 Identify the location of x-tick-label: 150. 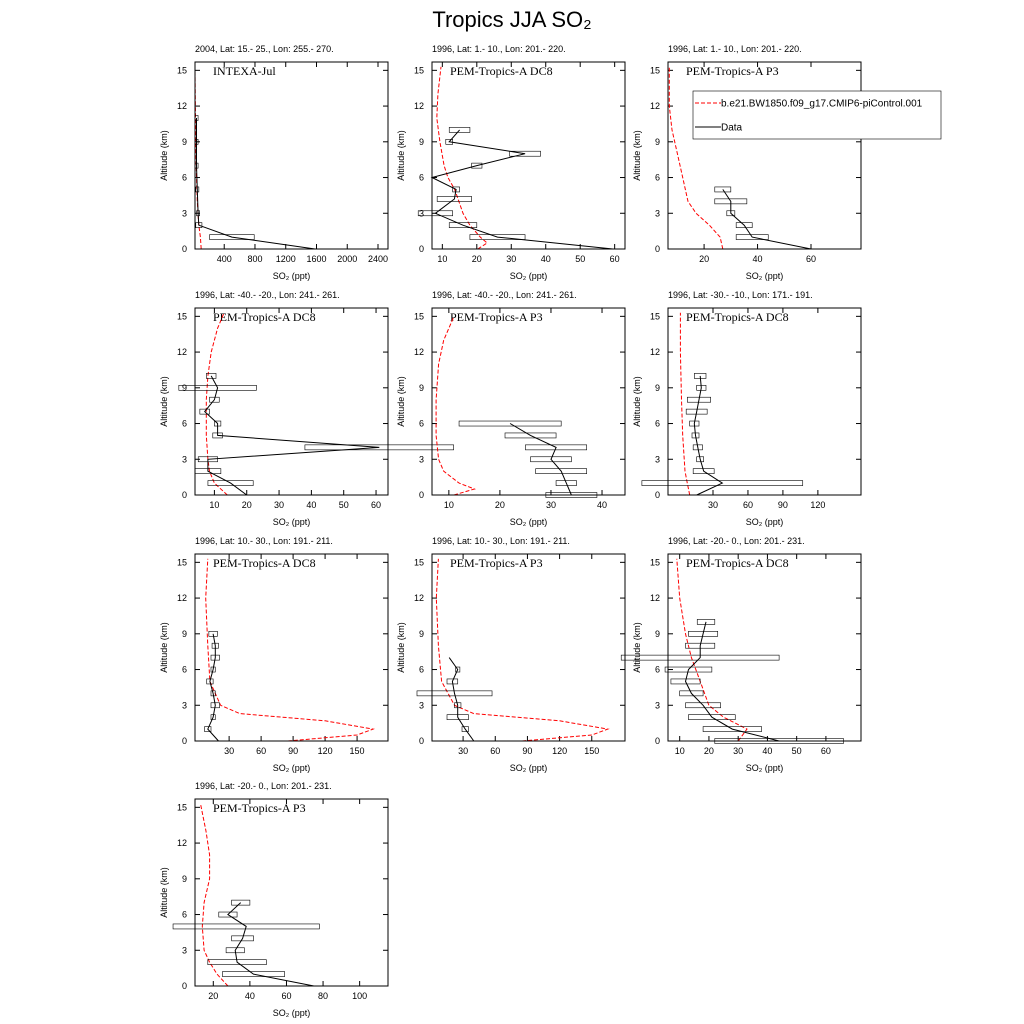
(357, 751).